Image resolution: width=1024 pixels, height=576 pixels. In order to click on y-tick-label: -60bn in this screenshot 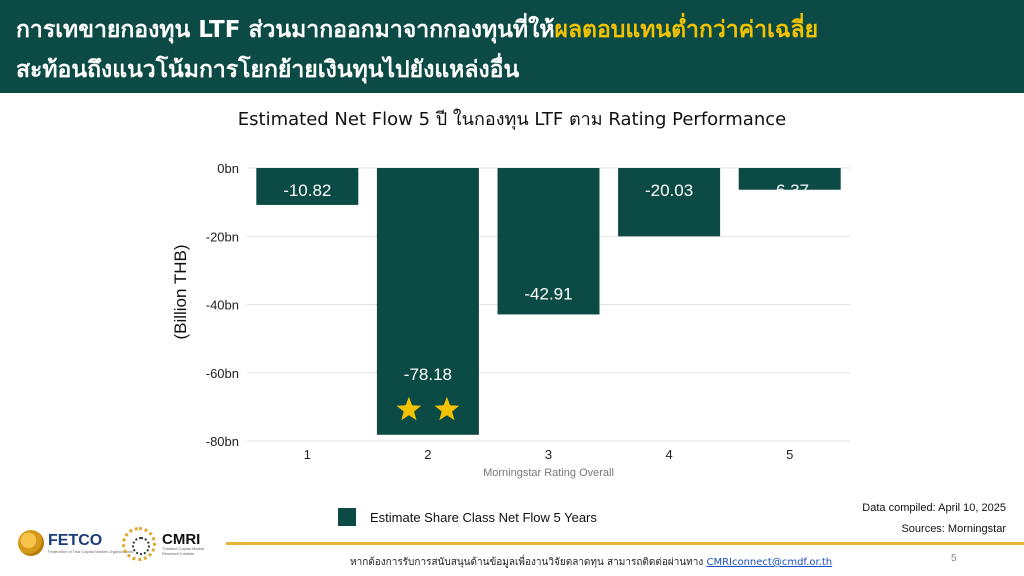, I will do `click(222, 373)`.